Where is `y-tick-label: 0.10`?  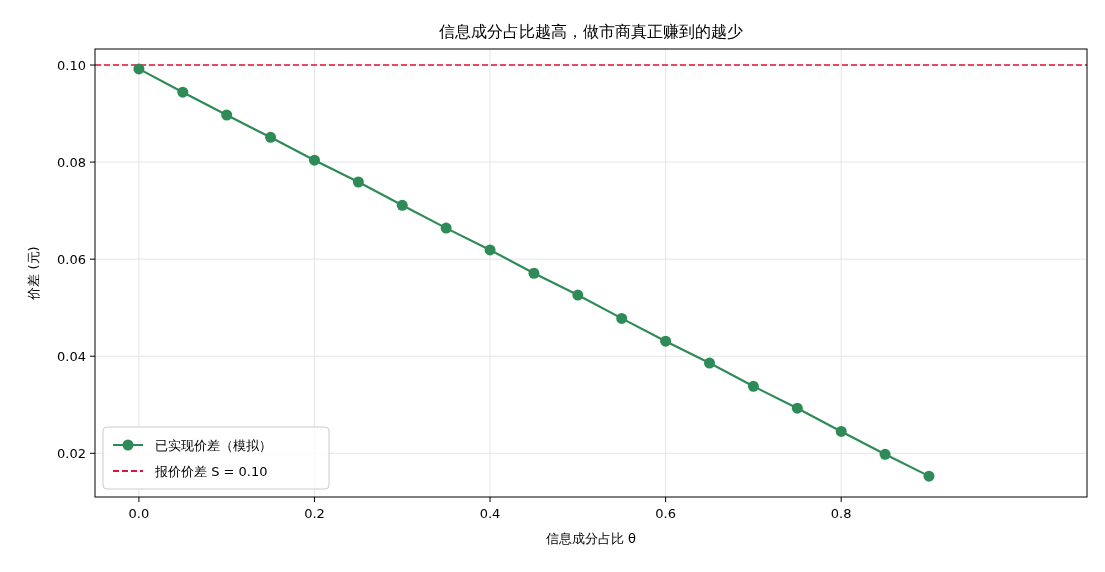
y-tick-label: 0.10 is located at coordinates (71, 66).